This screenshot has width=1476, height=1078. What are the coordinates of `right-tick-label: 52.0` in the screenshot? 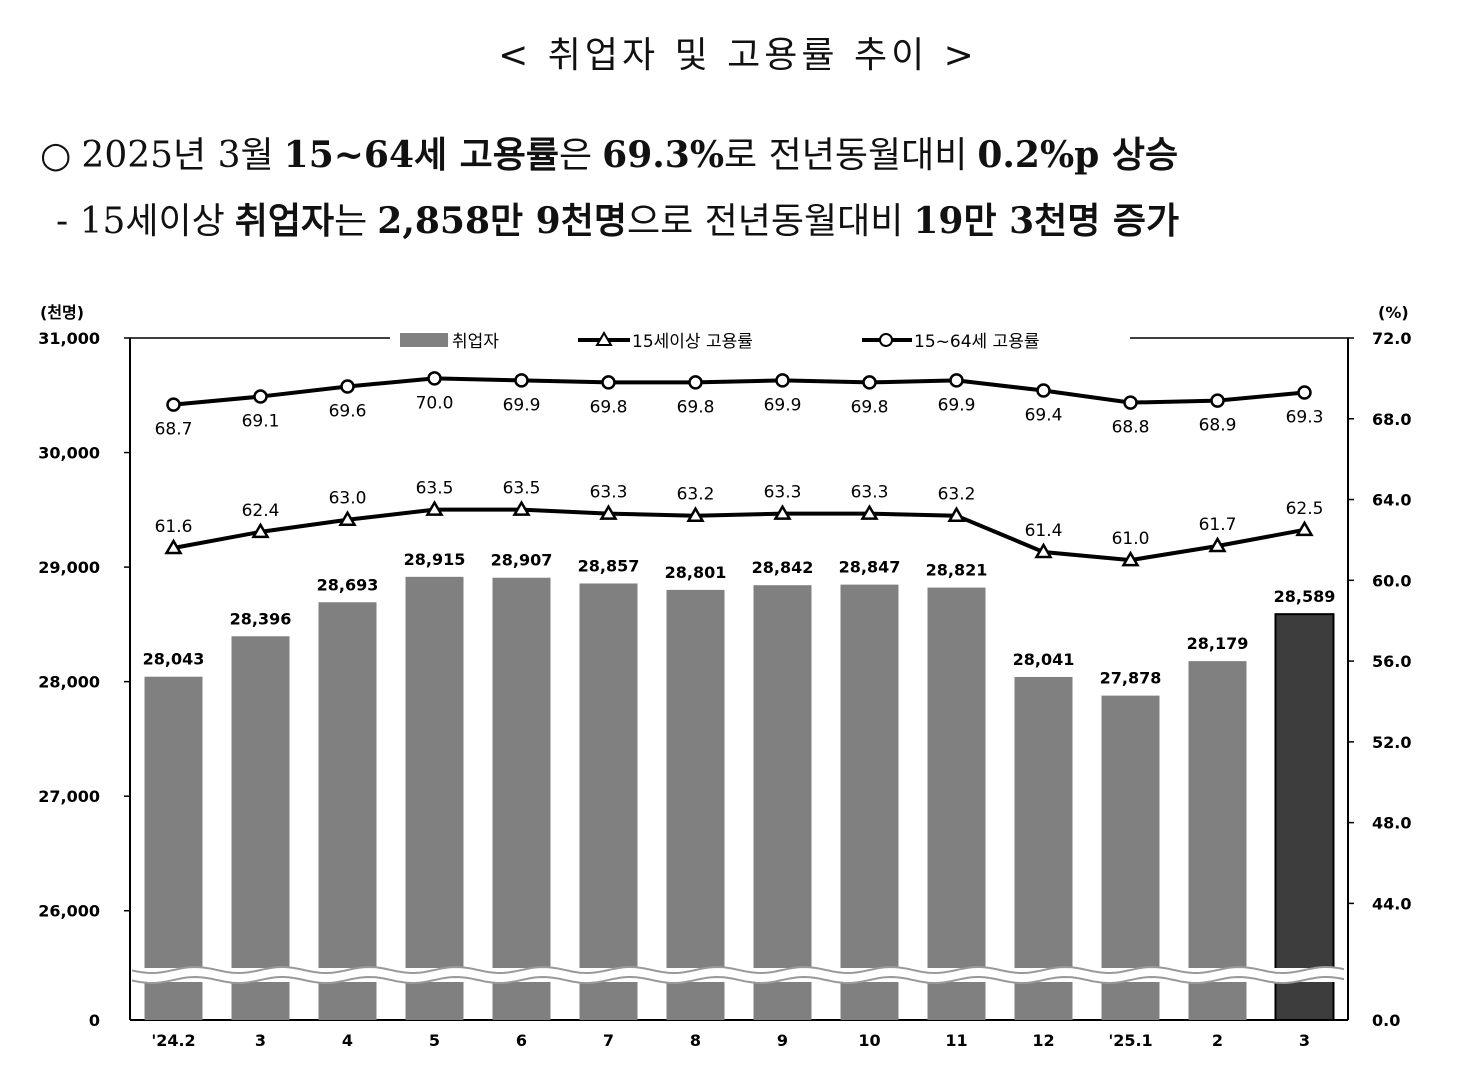 It's located at (1391, 742).